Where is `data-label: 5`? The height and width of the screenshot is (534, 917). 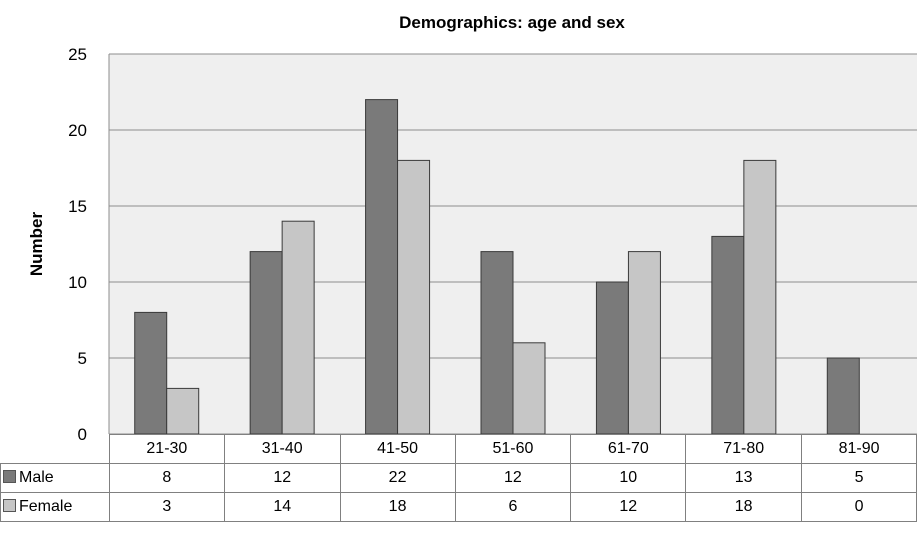 data-label: 5 is located at coordinates (859, 478).